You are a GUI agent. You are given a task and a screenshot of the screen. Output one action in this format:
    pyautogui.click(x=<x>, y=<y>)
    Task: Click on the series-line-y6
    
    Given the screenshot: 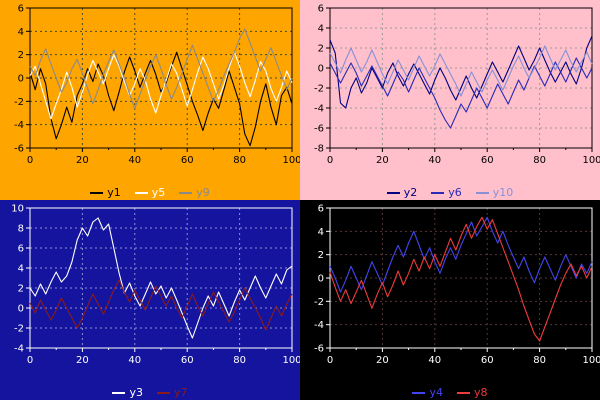 What is the action you would take?
    pyautogui.click(x=461, y=93)
    